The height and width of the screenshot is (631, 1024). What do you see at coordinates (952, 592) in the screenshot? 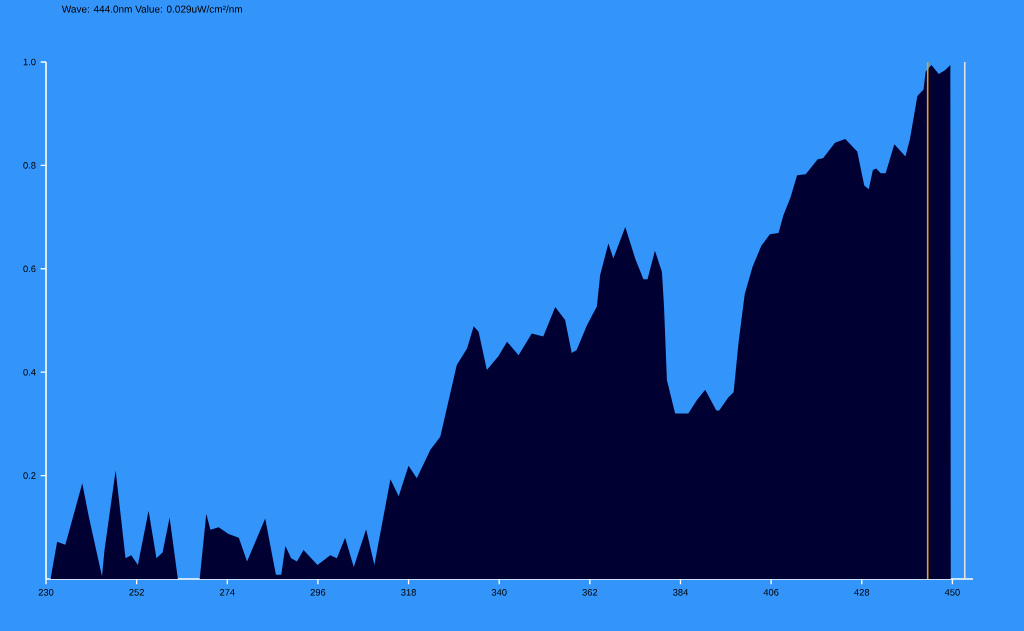
I see `x-tick-label: 450` at bounding box center [952, 592].